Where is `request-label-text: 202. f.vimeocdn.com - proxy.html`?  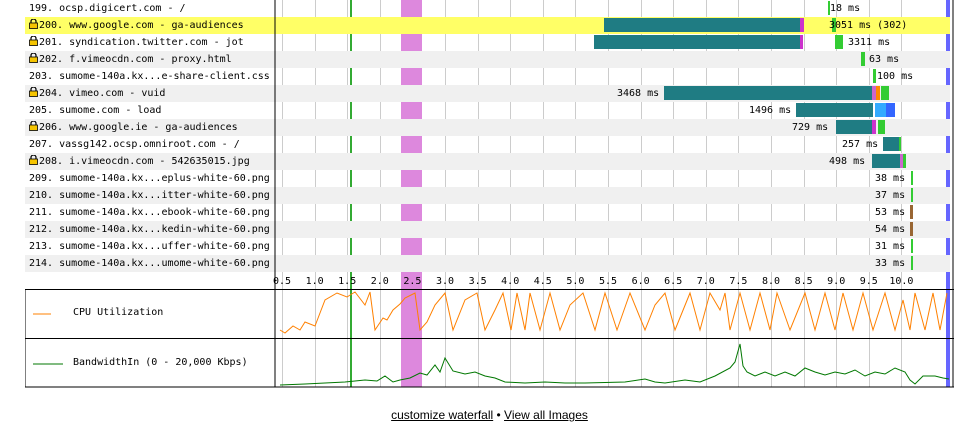 request-label-text: 202. f.vimeocdn.com - proxy.html is located at coordinates (135, 59).